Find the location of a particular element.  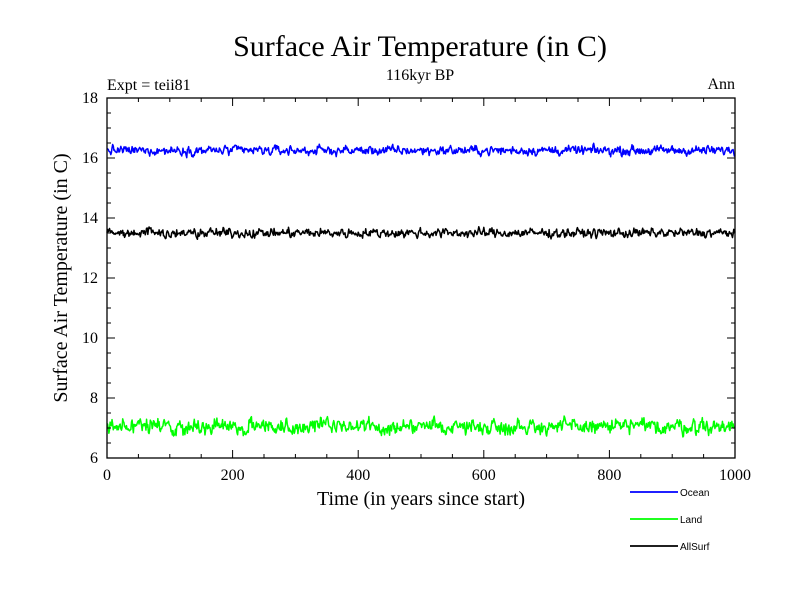

y-tick-label: 14 is located at coordinates (90, 218).